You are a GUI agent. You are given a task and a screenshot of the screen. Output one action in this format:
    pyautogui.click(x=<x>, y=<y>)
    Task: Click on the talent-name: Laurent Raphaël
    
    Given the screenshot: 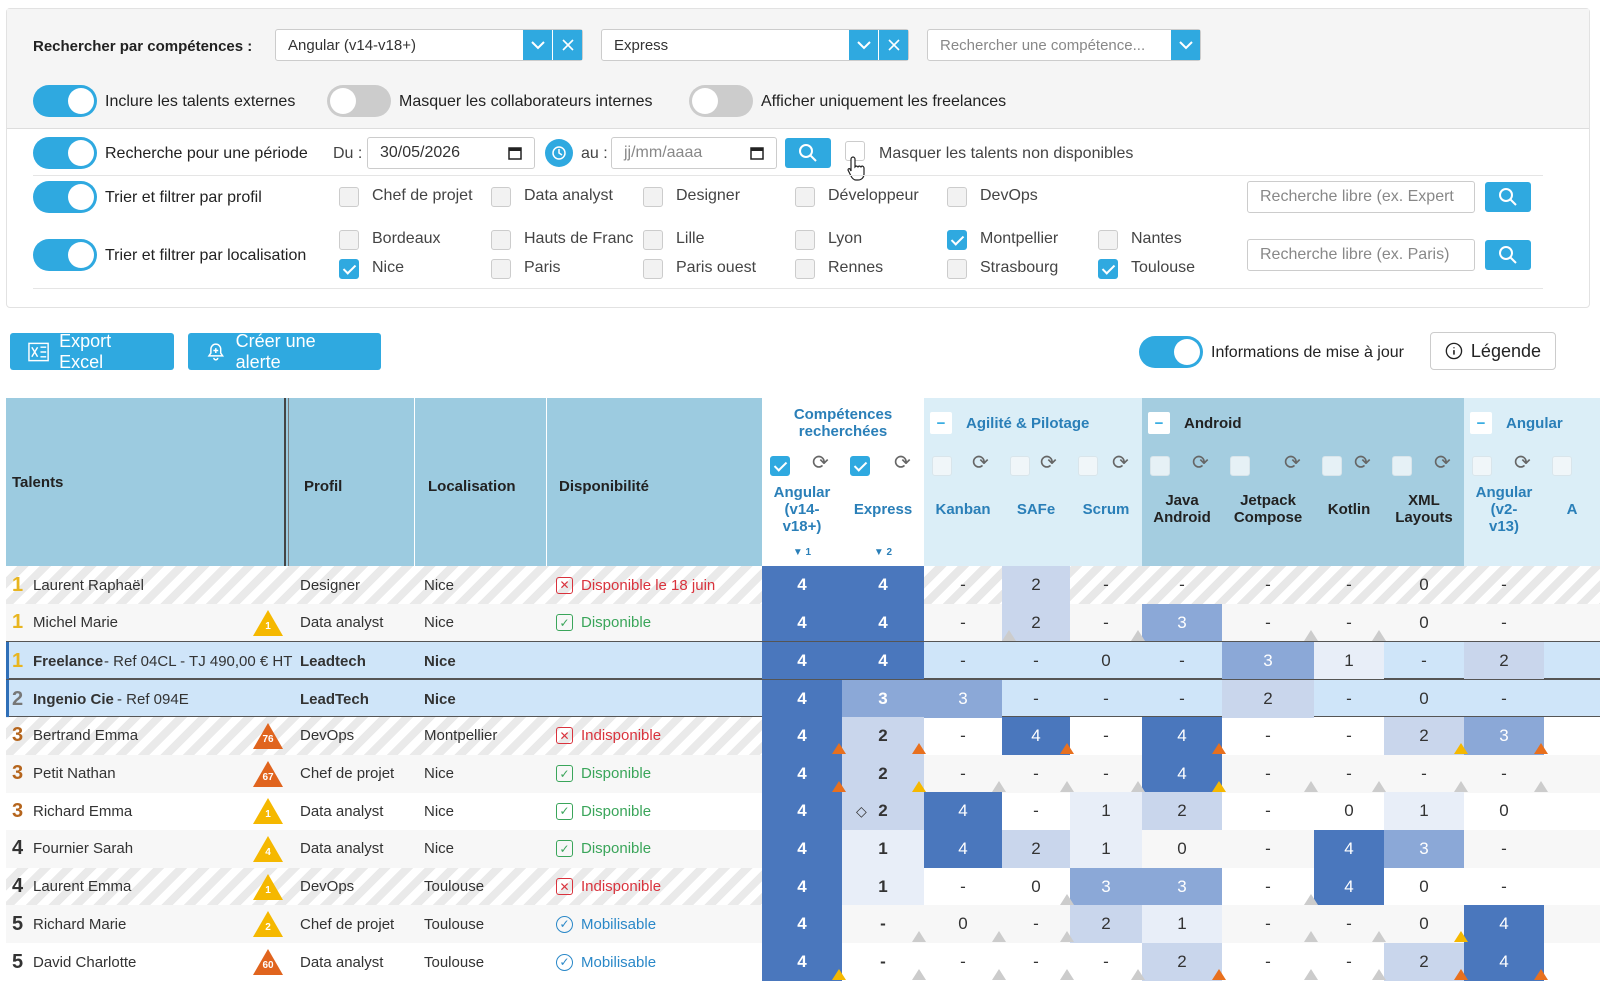 What is the action you would take?
    pyautogui.click(x=88, y=585)
    